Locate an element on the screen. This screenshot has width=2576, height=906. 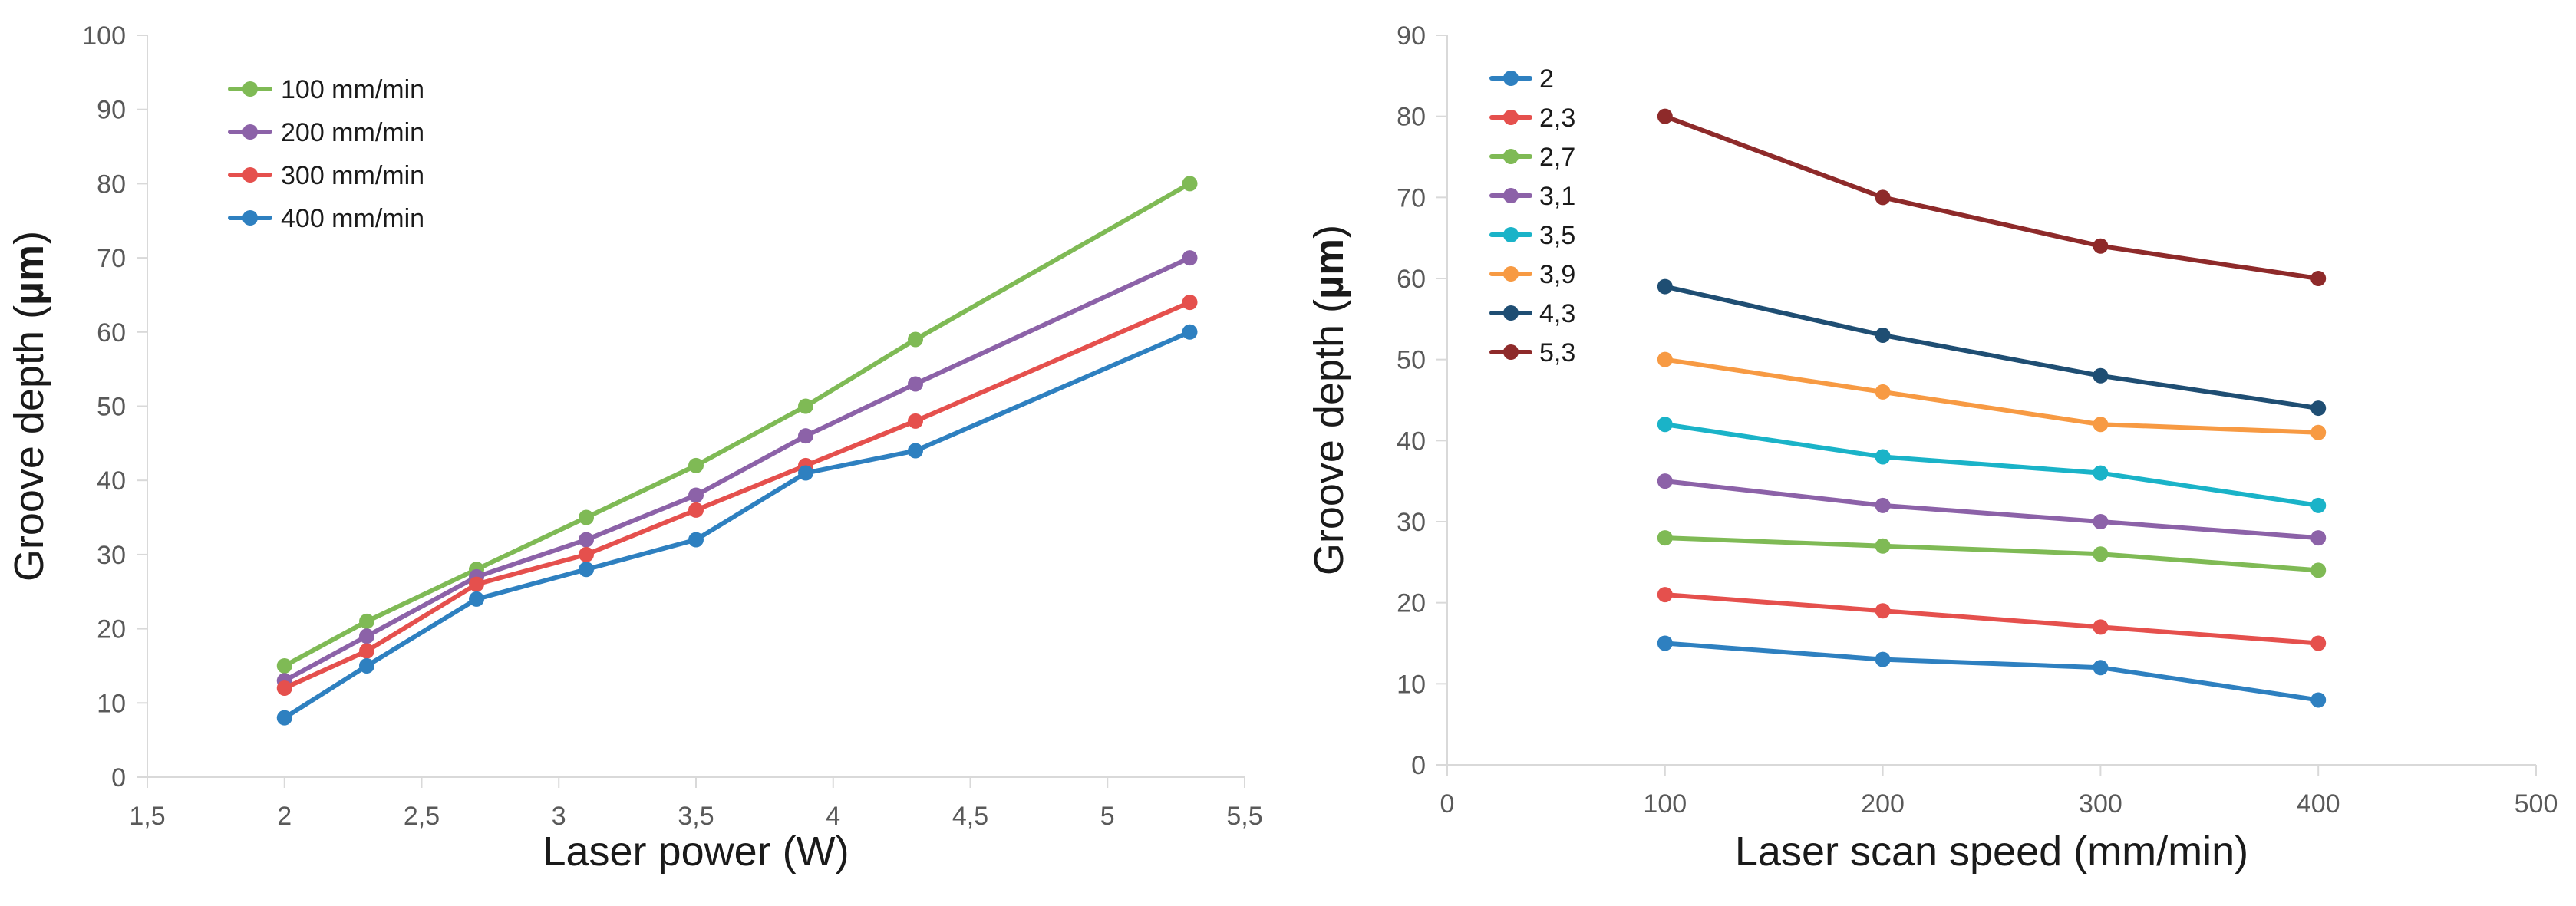
y-tick-label: 40 is located at coordinates (112, 481).